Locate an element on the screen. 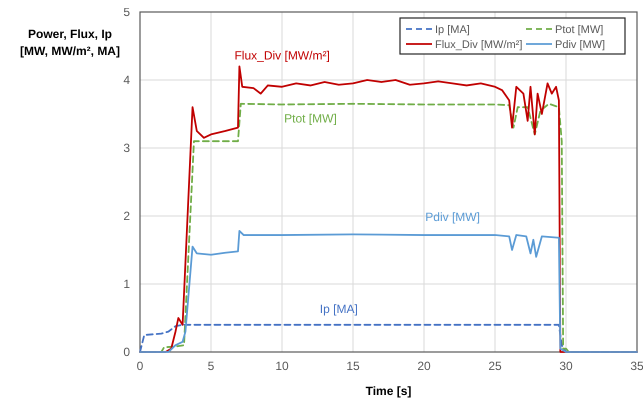 Image resolution: width=643 pixels, height=406 pixels. x-tick-label: 10 is located at coordinates (282, 366).